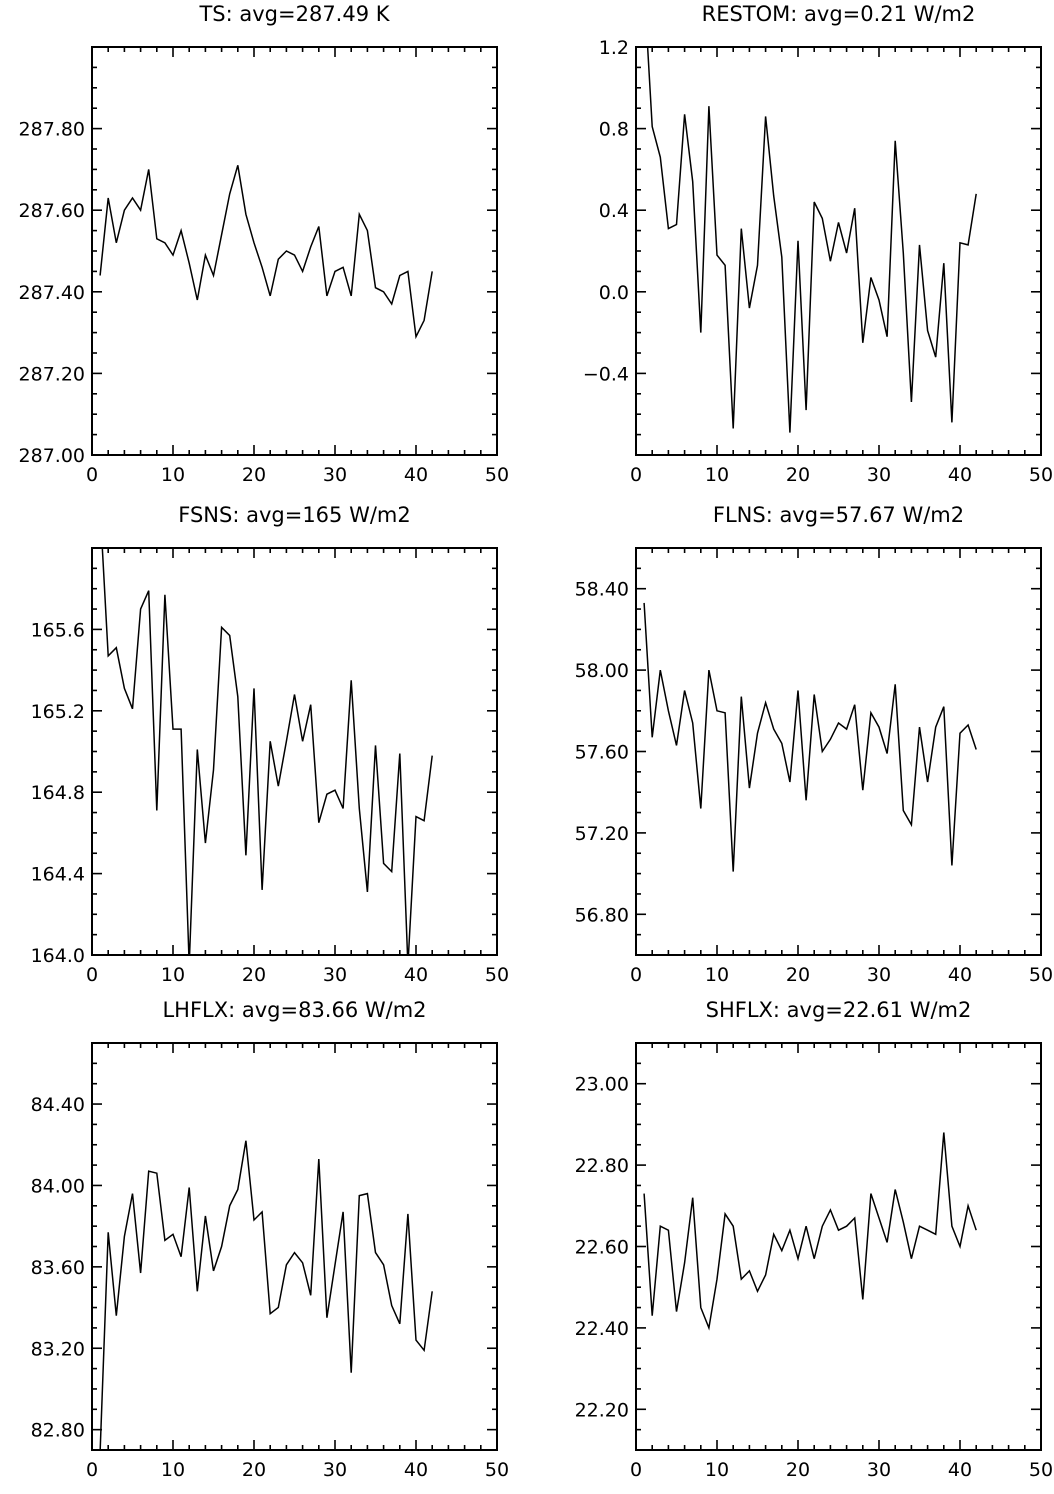 The height and width of the screenshot is (1494, 1054). What do you see at coordinates (614, 293) in the screenshot?
I see `y-tick-label: 0.0` at bounding box center [614, 293].